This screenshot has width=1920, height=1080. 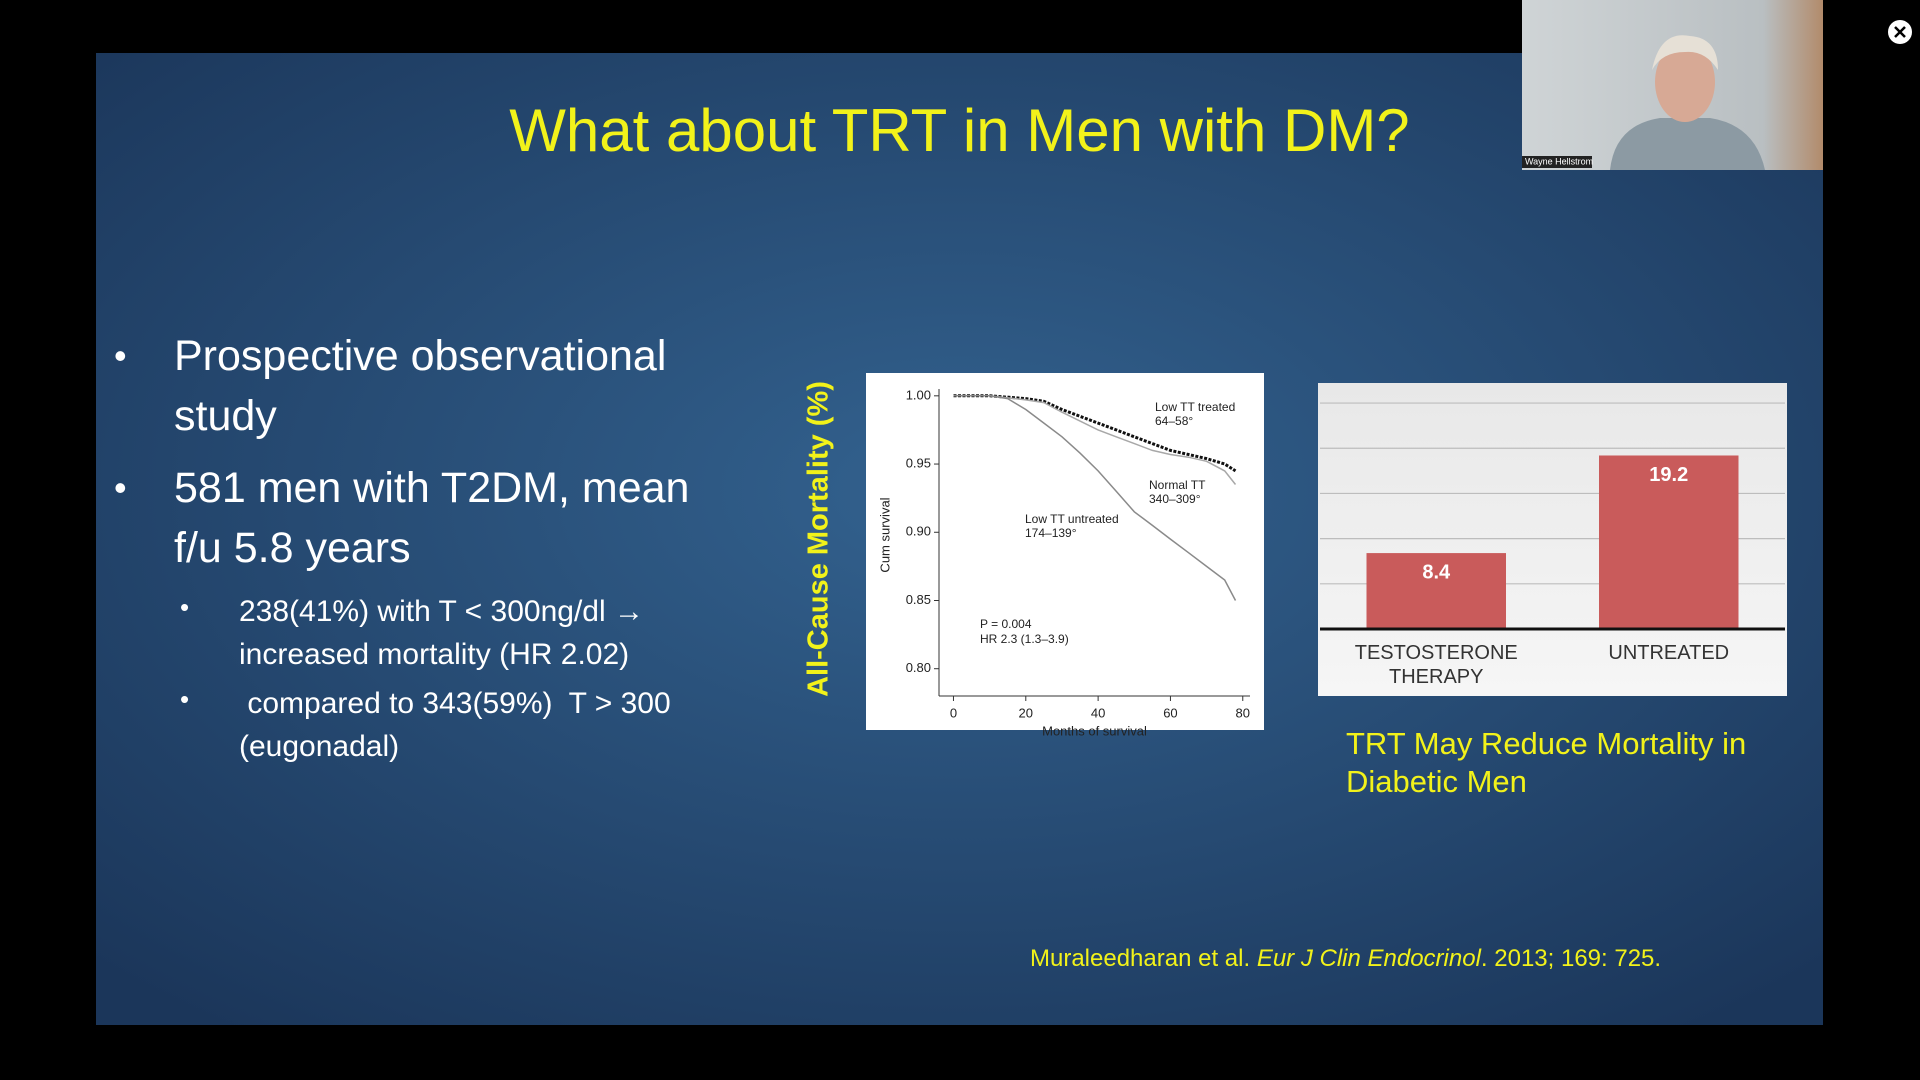 What do you see at coordinates (918, 667) in the screenshot?
I see `y-tick-label: 0.80` at bounding box center [918, 667].